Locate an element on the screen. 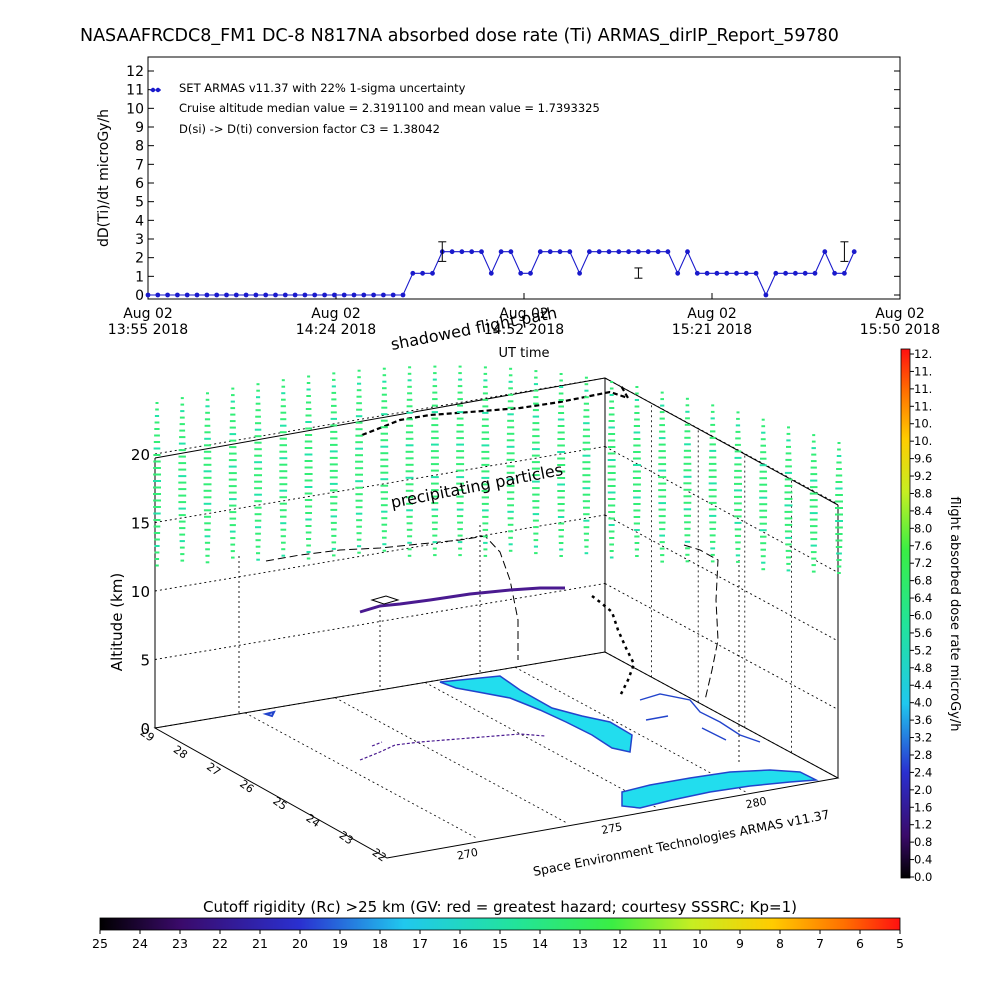 The width and height of the screenshot is (1000, 1000). altitude-gridline is located at coordinates (380, 553).